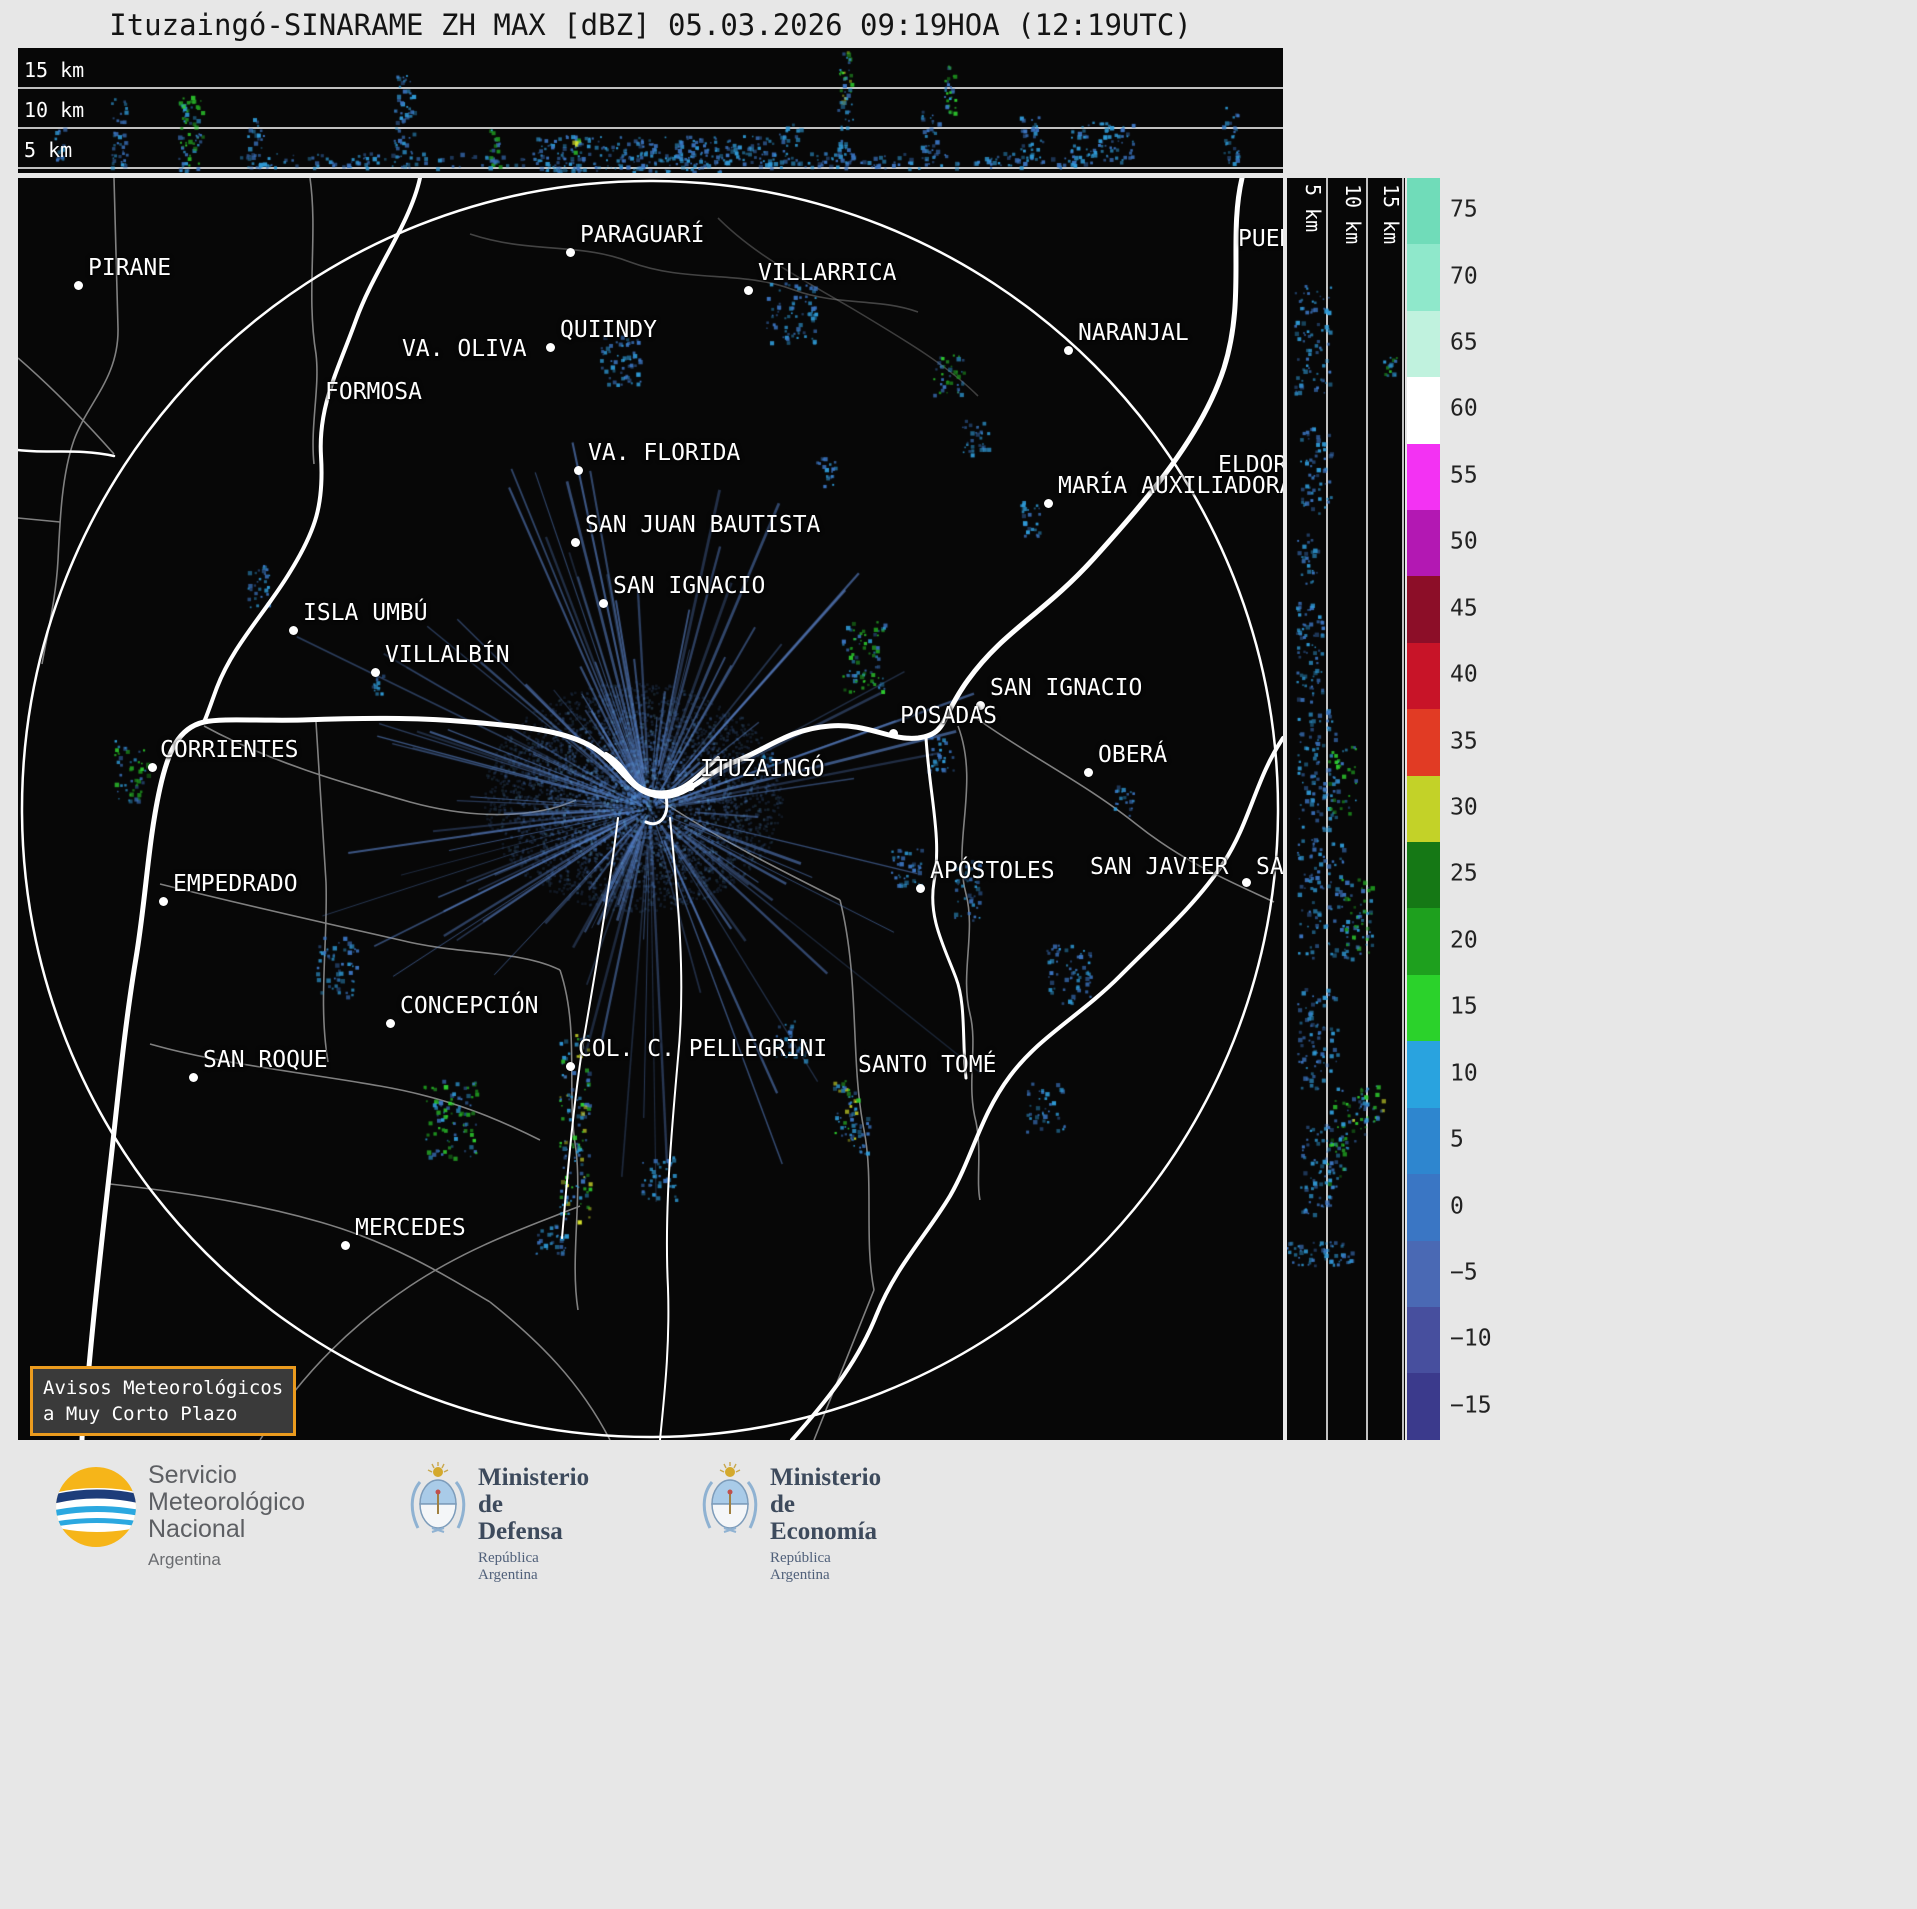 This screenshot has width=1917, height=1909. I want to click on economia-line-2: de Economía, so click(823, 1518).